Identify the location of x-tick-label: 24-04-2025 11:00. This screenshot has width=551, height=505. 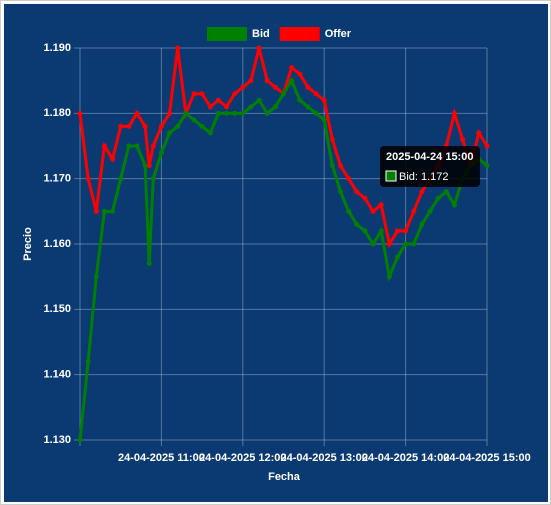
(161, 458).